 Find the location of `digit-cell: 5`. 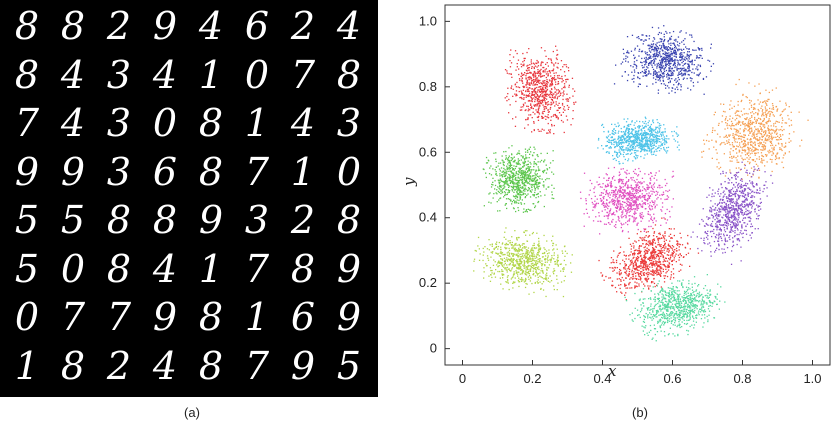

digit-cell: 5 is located at coordinates (27, 268).